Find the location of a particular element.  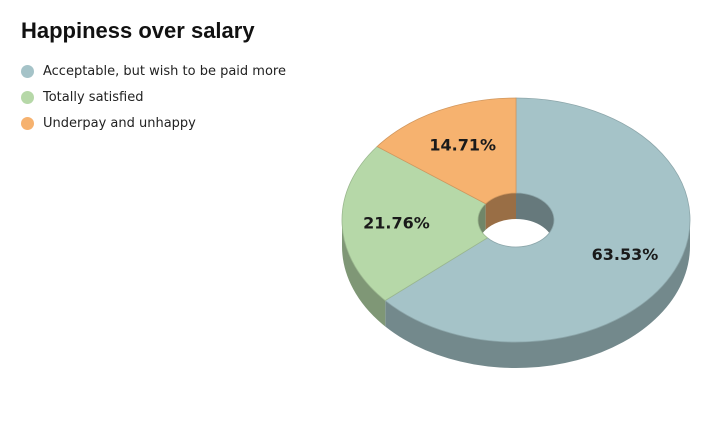

slice-label-underpay-and-unhappy: 14.71% is located at coordinates (462, 144).